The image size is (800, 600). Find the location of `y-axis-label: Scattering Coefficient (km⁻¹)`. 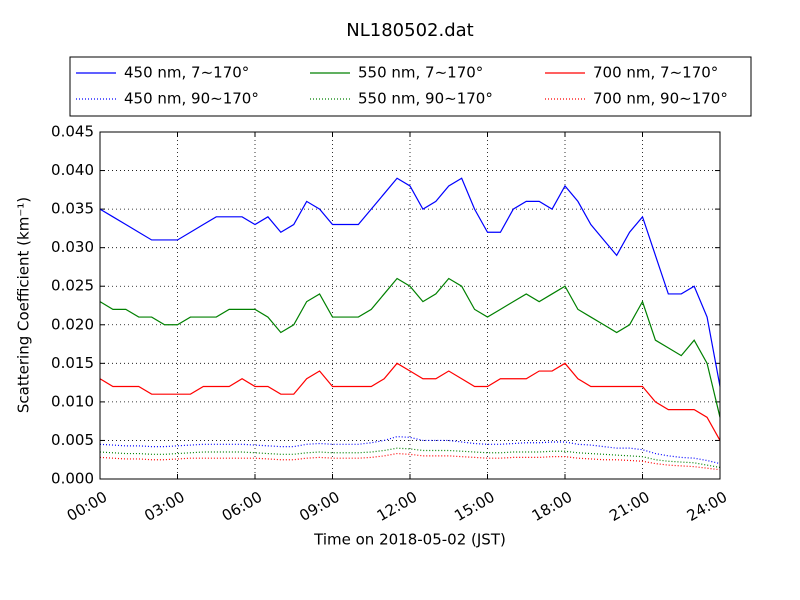

y-axis-label: Scattering Coefficient (km⁻¹) is located at coordinates (24, 305).